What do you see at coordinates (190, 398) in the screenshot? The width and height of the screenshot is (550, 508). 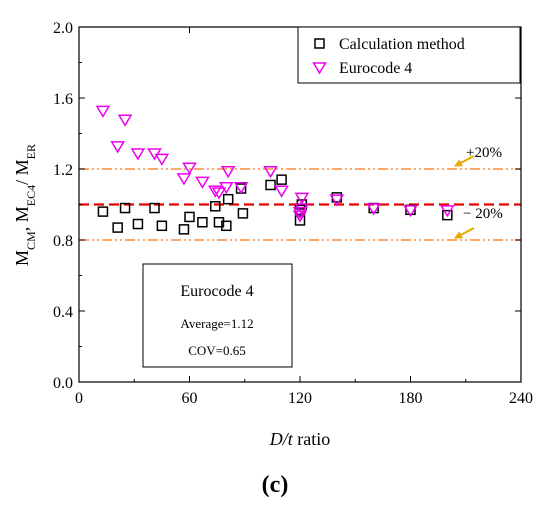 I see `x-tick-label: 60` at bounding box center [190, 398].